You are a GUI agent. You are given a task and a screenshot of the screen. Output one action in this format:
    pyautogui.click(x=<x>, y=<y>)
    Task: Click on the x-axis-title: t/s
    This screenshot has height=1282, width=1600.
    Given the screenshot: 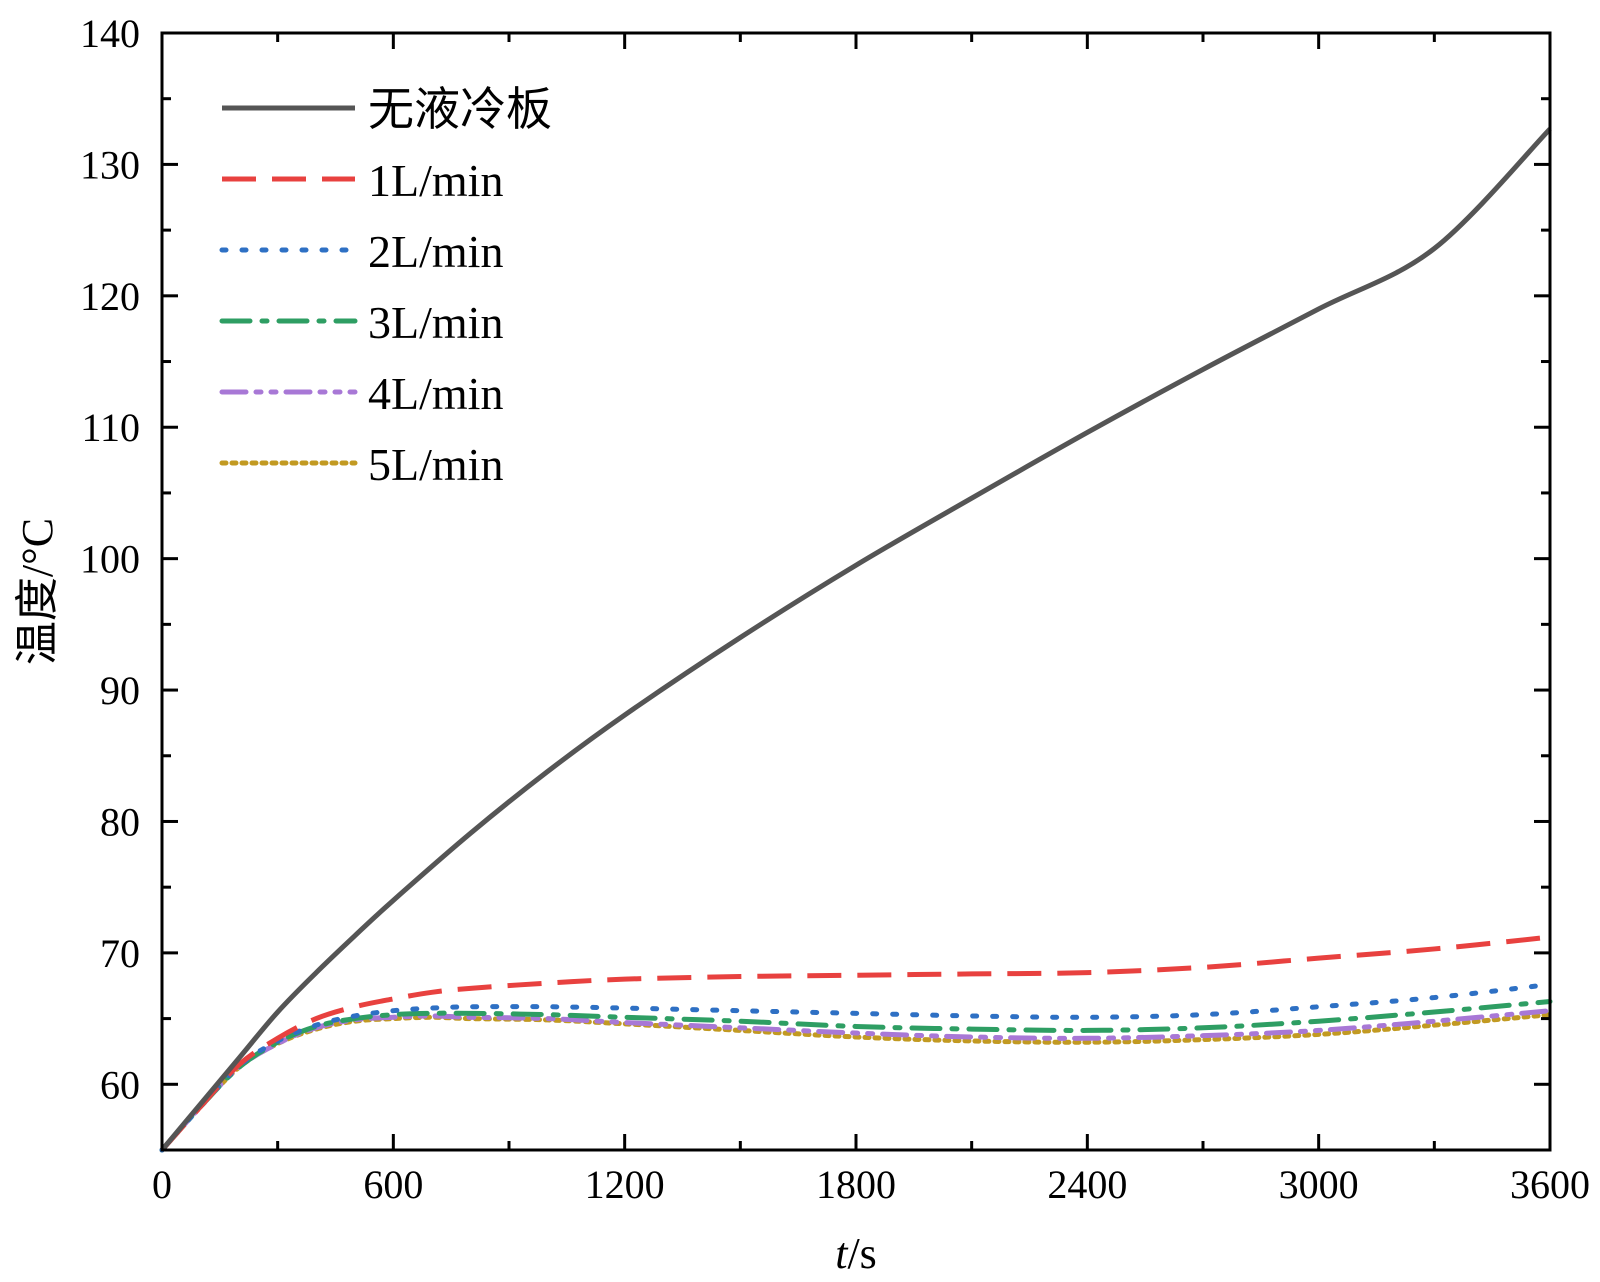 What is the action you would take?
    pyautogui.click(x=856, y=1253)
    